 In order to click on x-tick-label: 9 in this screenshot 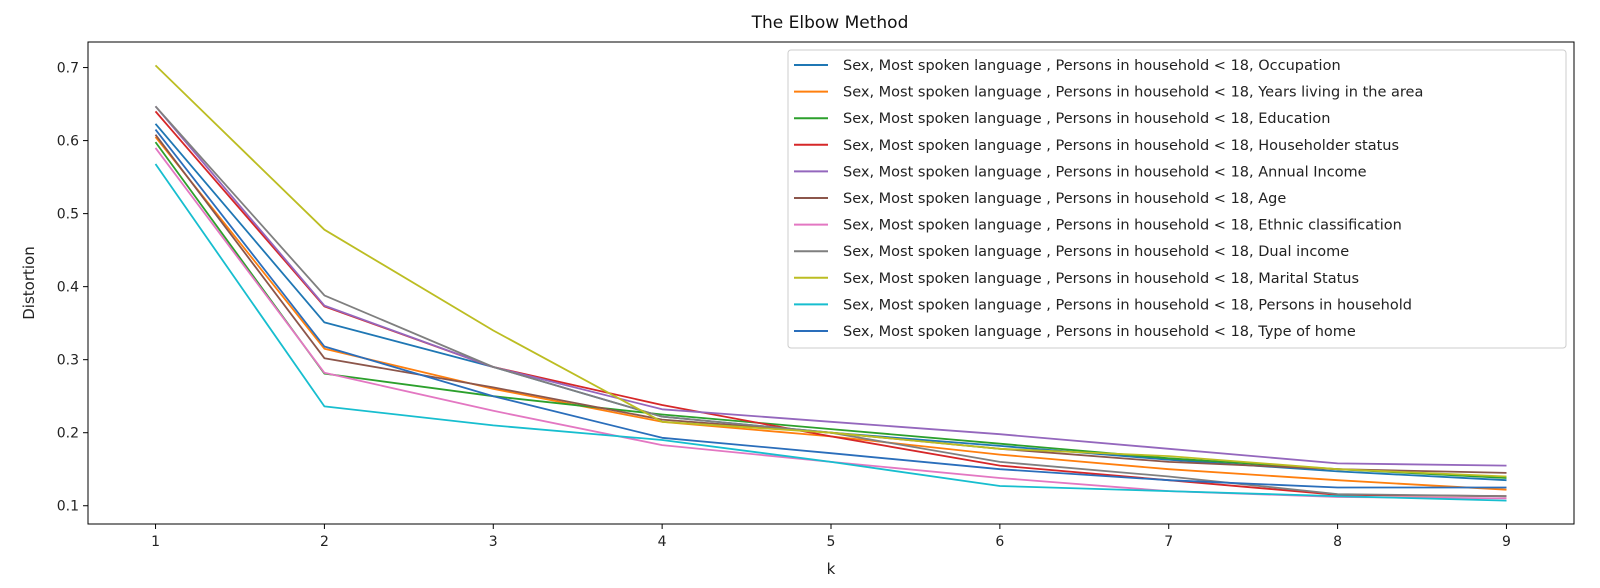, I will do `click(1506, 542)`.